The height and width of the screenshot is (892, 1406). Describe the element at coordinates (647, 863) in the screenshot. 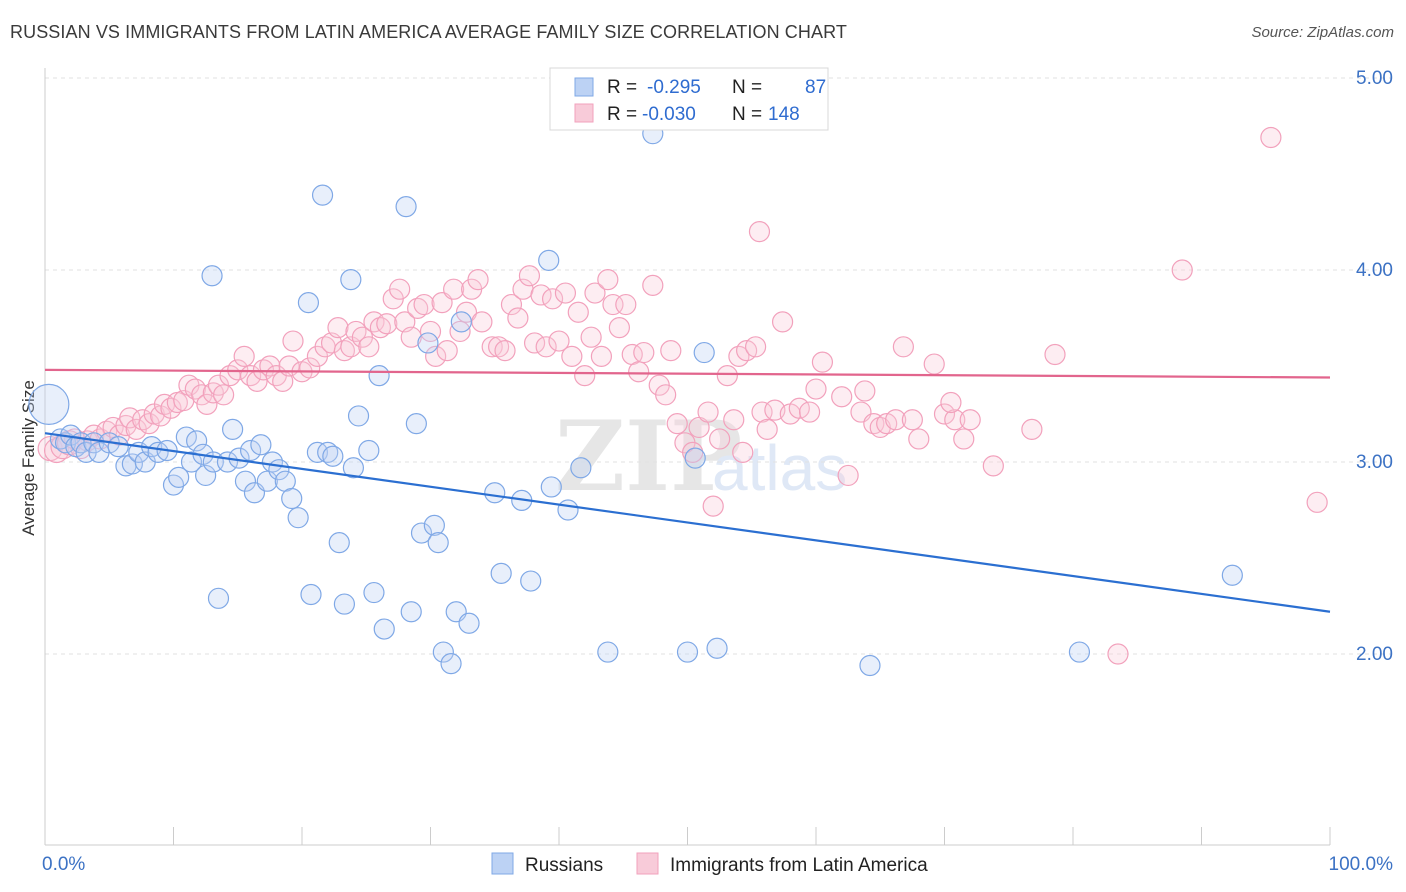

I see `legend-swatch-latin-america` at that location.